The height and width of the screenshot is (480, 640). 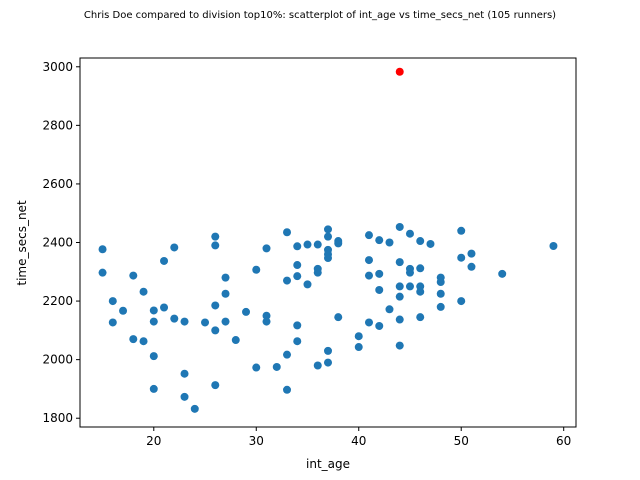 What do you see at coordinates (563, 441) in the screenshot?
I see `x-tick-label: 60` at bounding box center [563, 441].